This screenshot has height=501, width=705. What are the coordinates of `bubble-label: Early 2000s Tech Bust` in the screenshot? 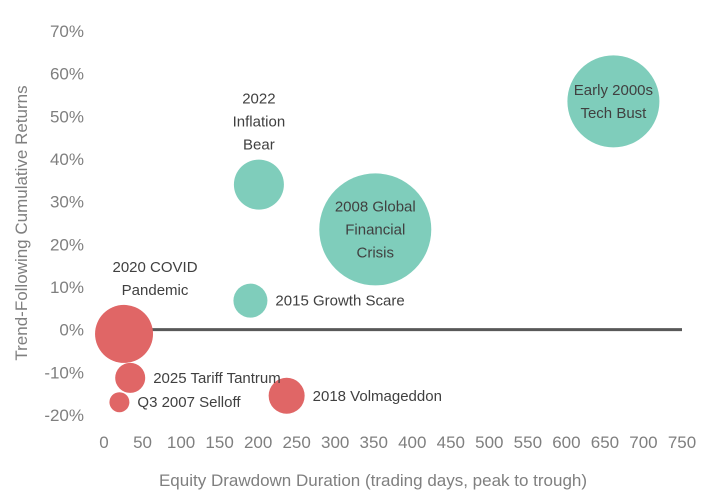 It's located at (613, 102).